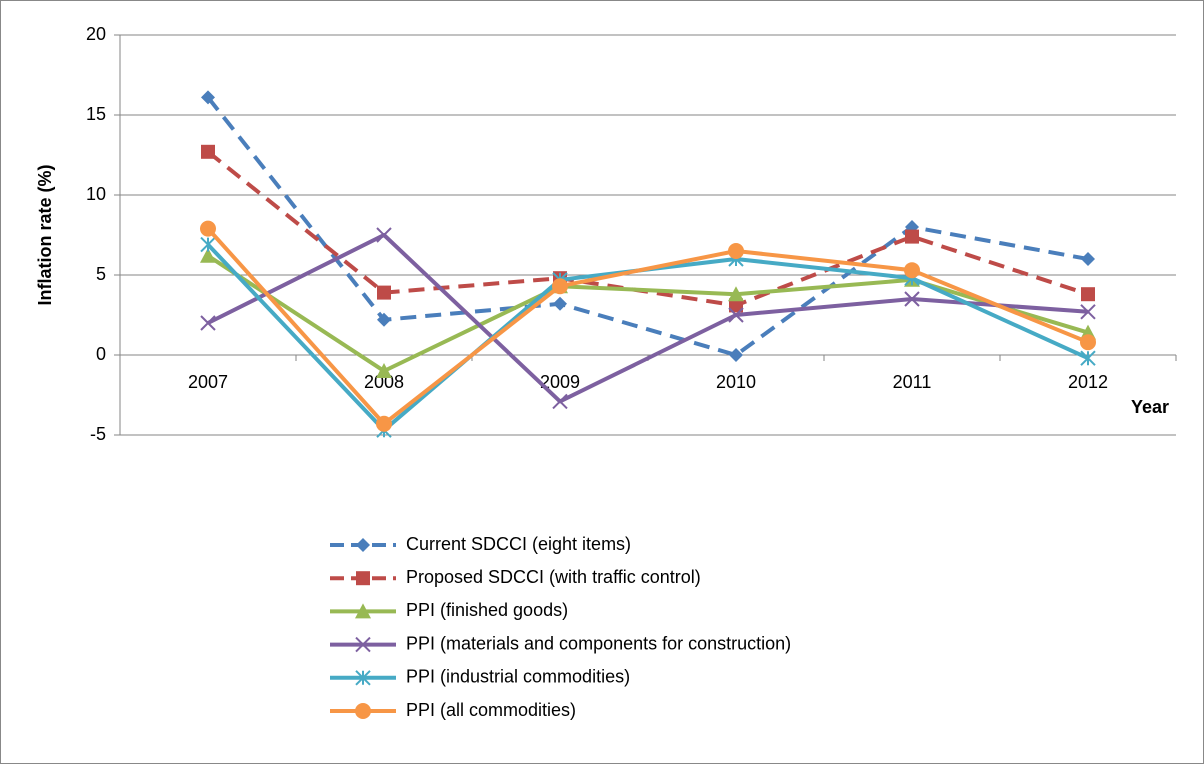 This screenshot has height=764, width=1204. Describe the element at coordinates (384, 382) in the screenshot. I see `x-tick-label: 2008` at that location.